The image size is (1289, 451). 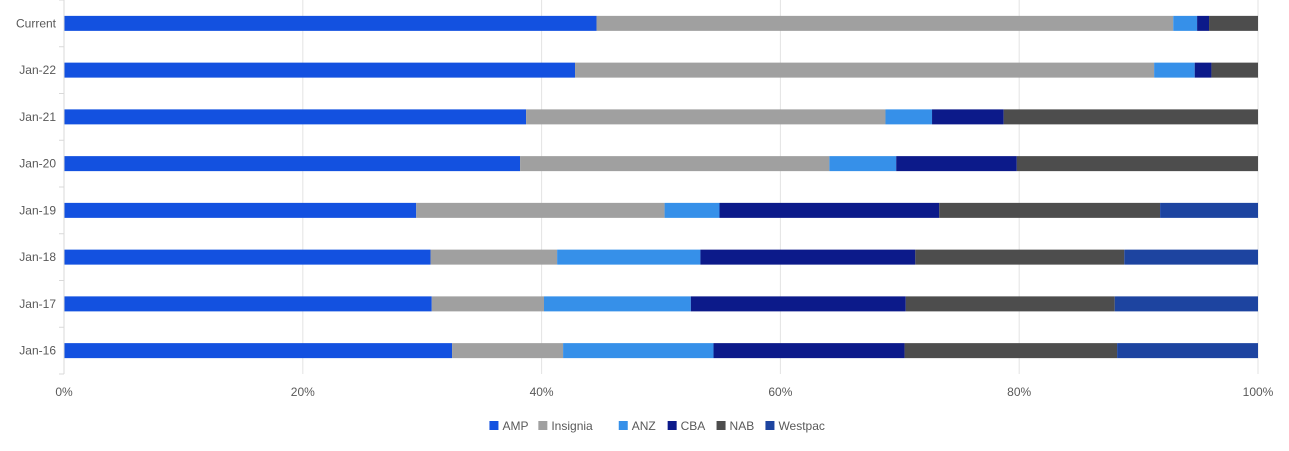 I want to click on x-tick-label: 20%, so click(x=303, y=392).